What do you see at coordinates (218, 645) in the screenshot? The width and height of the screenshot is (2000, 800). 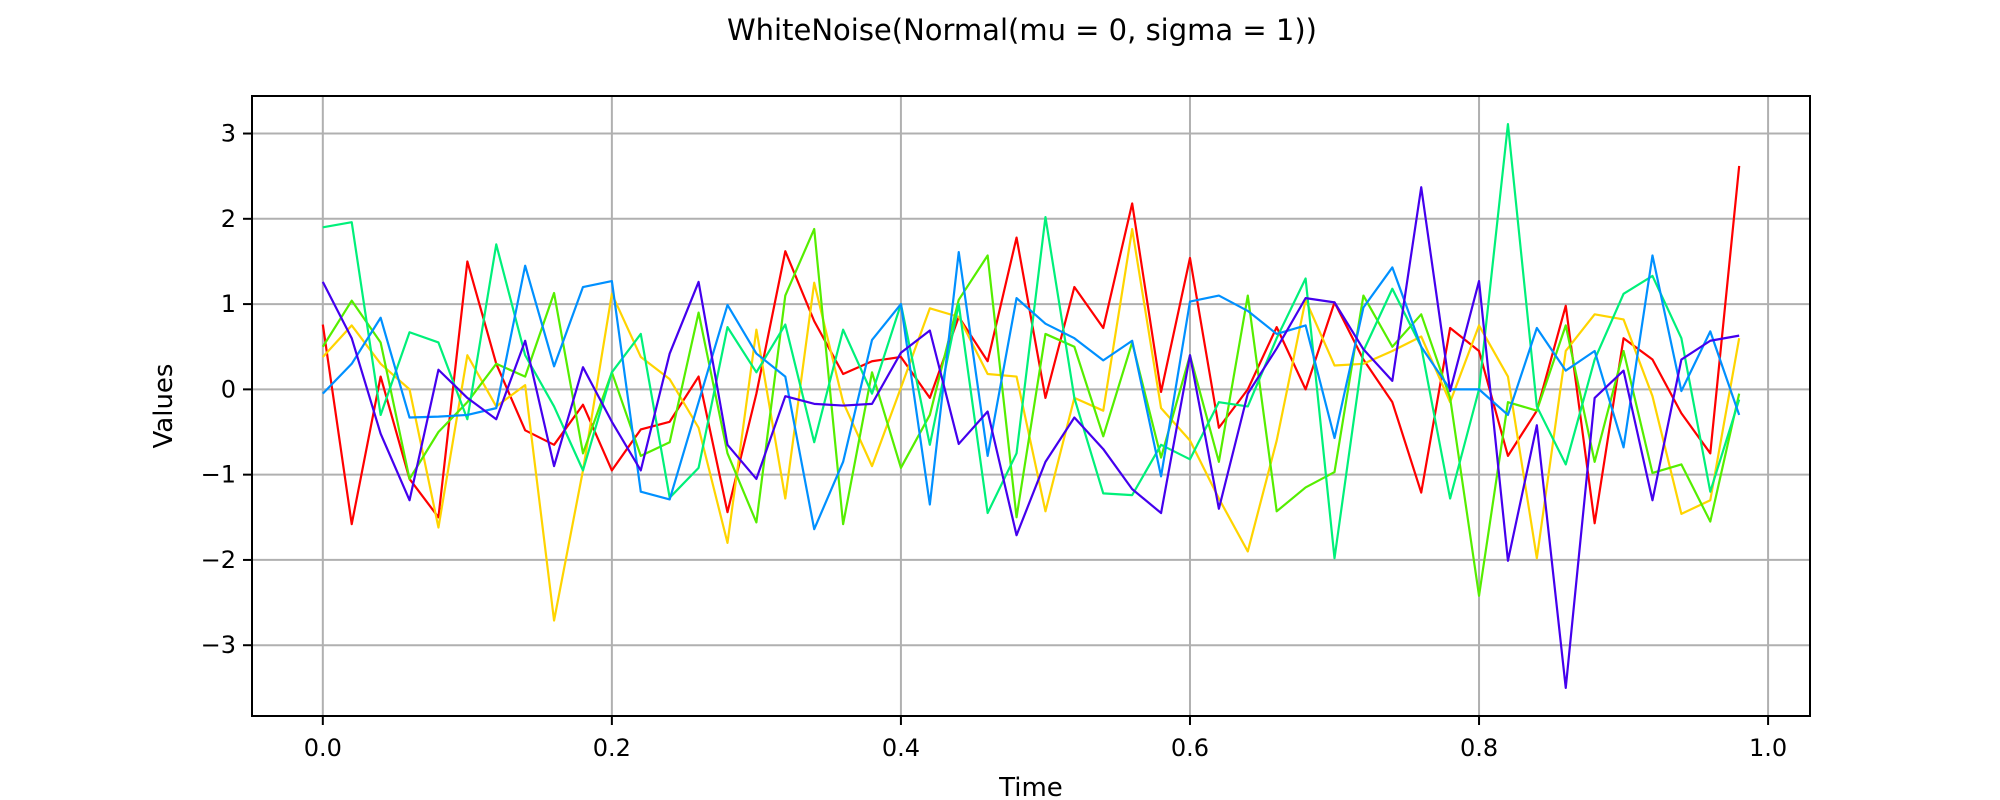 I see `y-tick-label: −3` at bounding box center [218, 645].